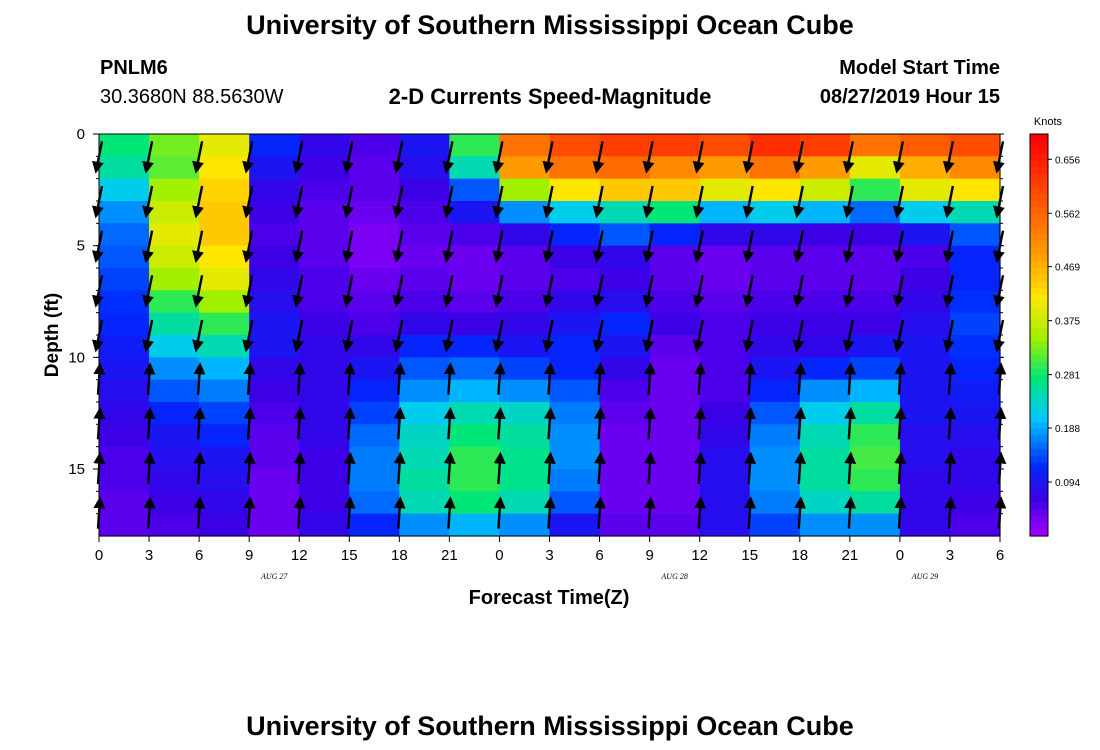  What do you see at coordinates (199, 555) in the screenshot?
I see `x-tick-label: 6` at bounding box center [199, 555].